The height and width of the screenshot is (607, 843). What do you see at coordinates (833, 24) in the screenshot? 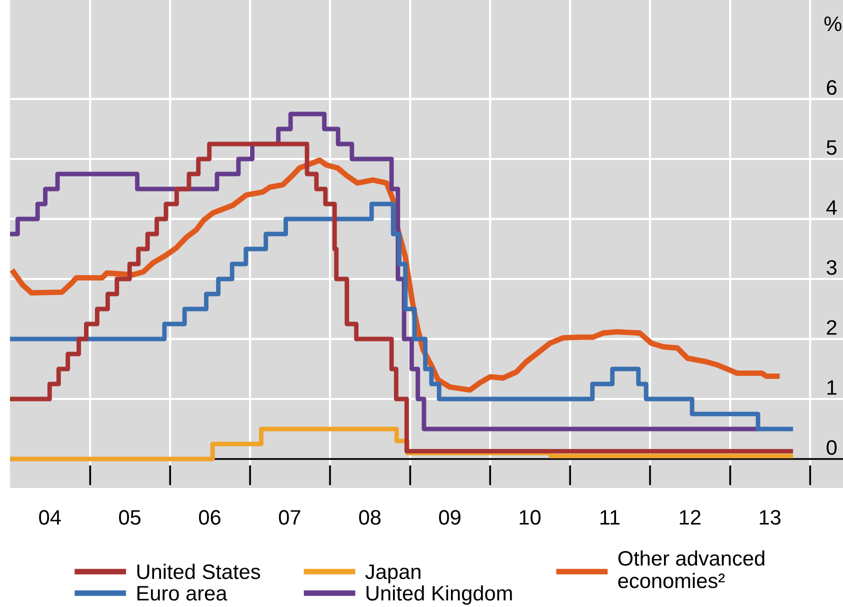
I see `y-axis-title: %` at bounding box center [833, 24].